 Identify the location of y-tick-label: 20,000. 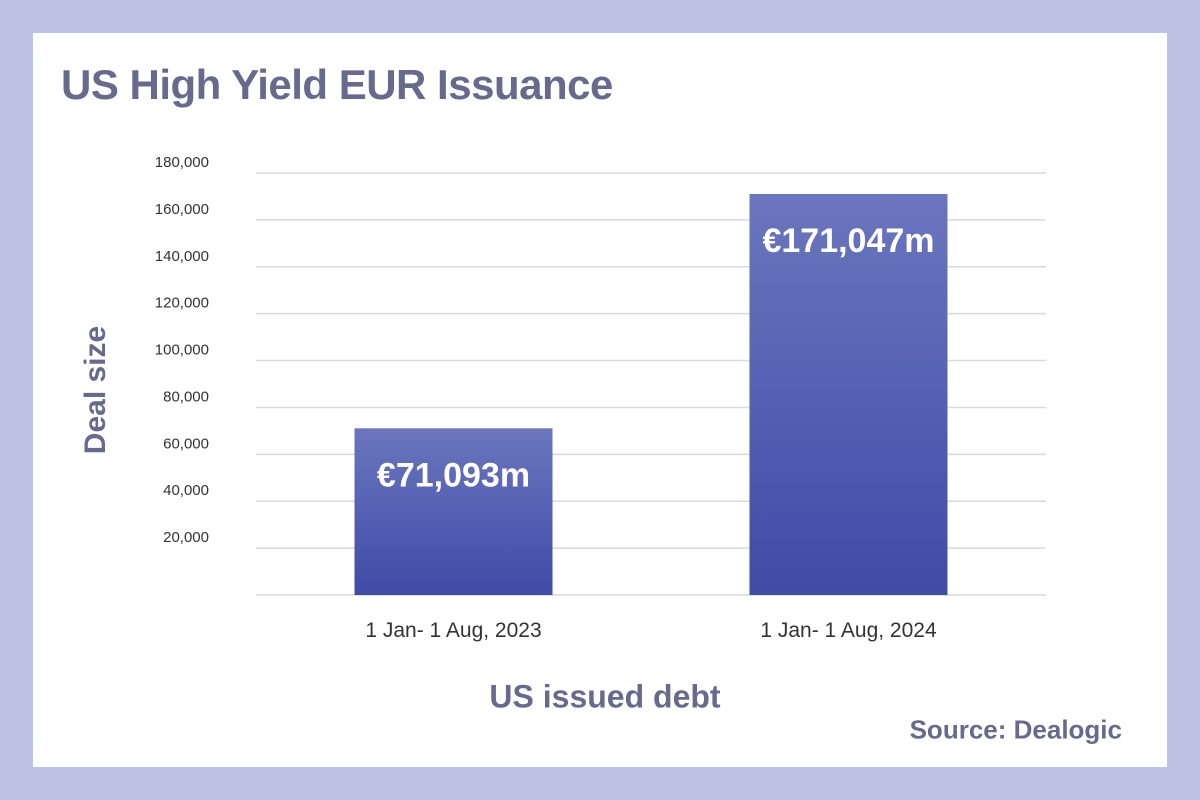
(186, 537).